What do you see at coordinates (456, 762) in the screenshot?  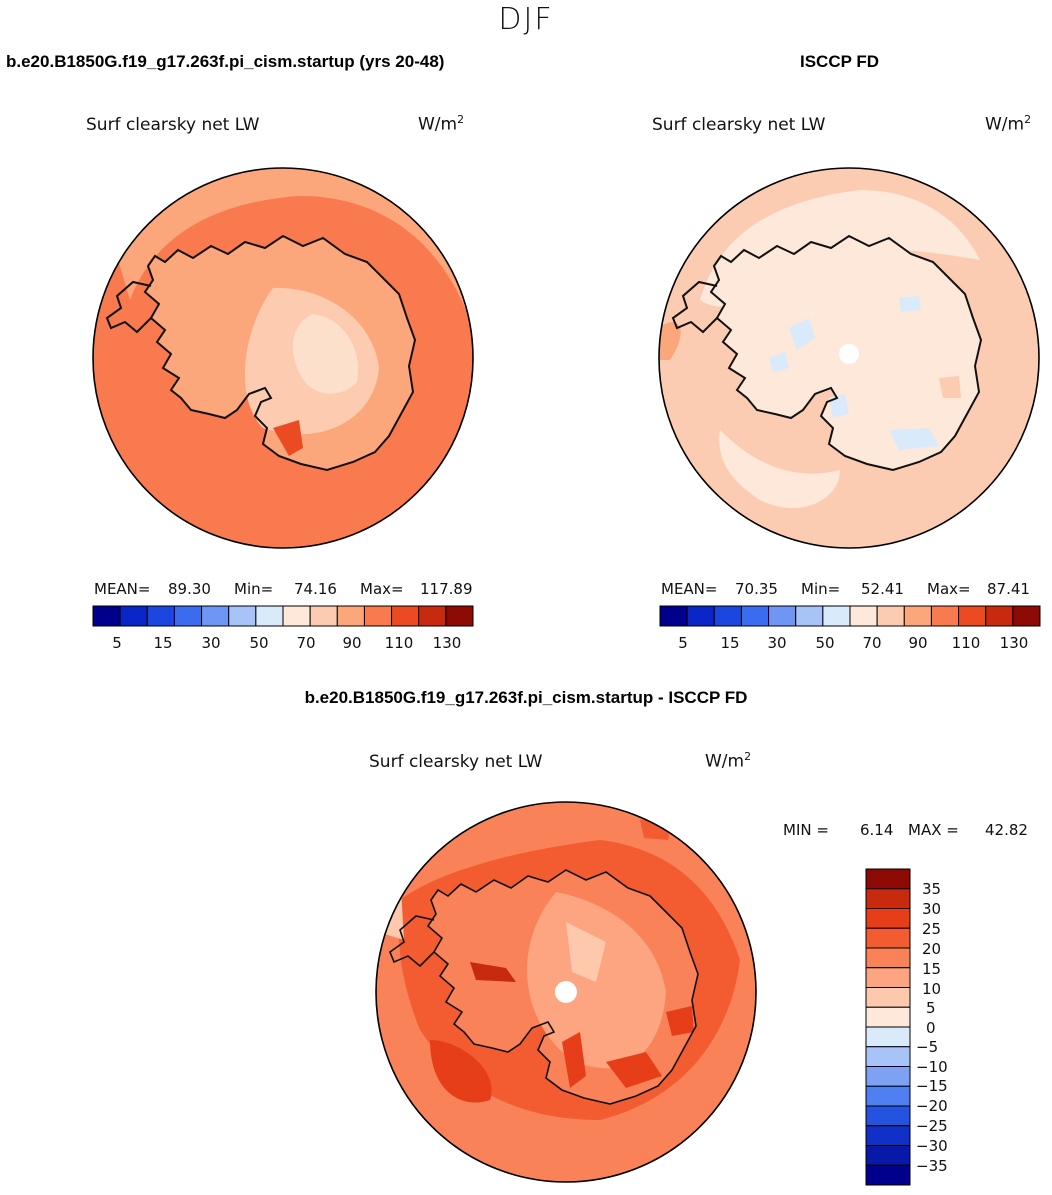 I see `diff-variable-label: Surf clearsky net LW` at bounding box center [456, 762].